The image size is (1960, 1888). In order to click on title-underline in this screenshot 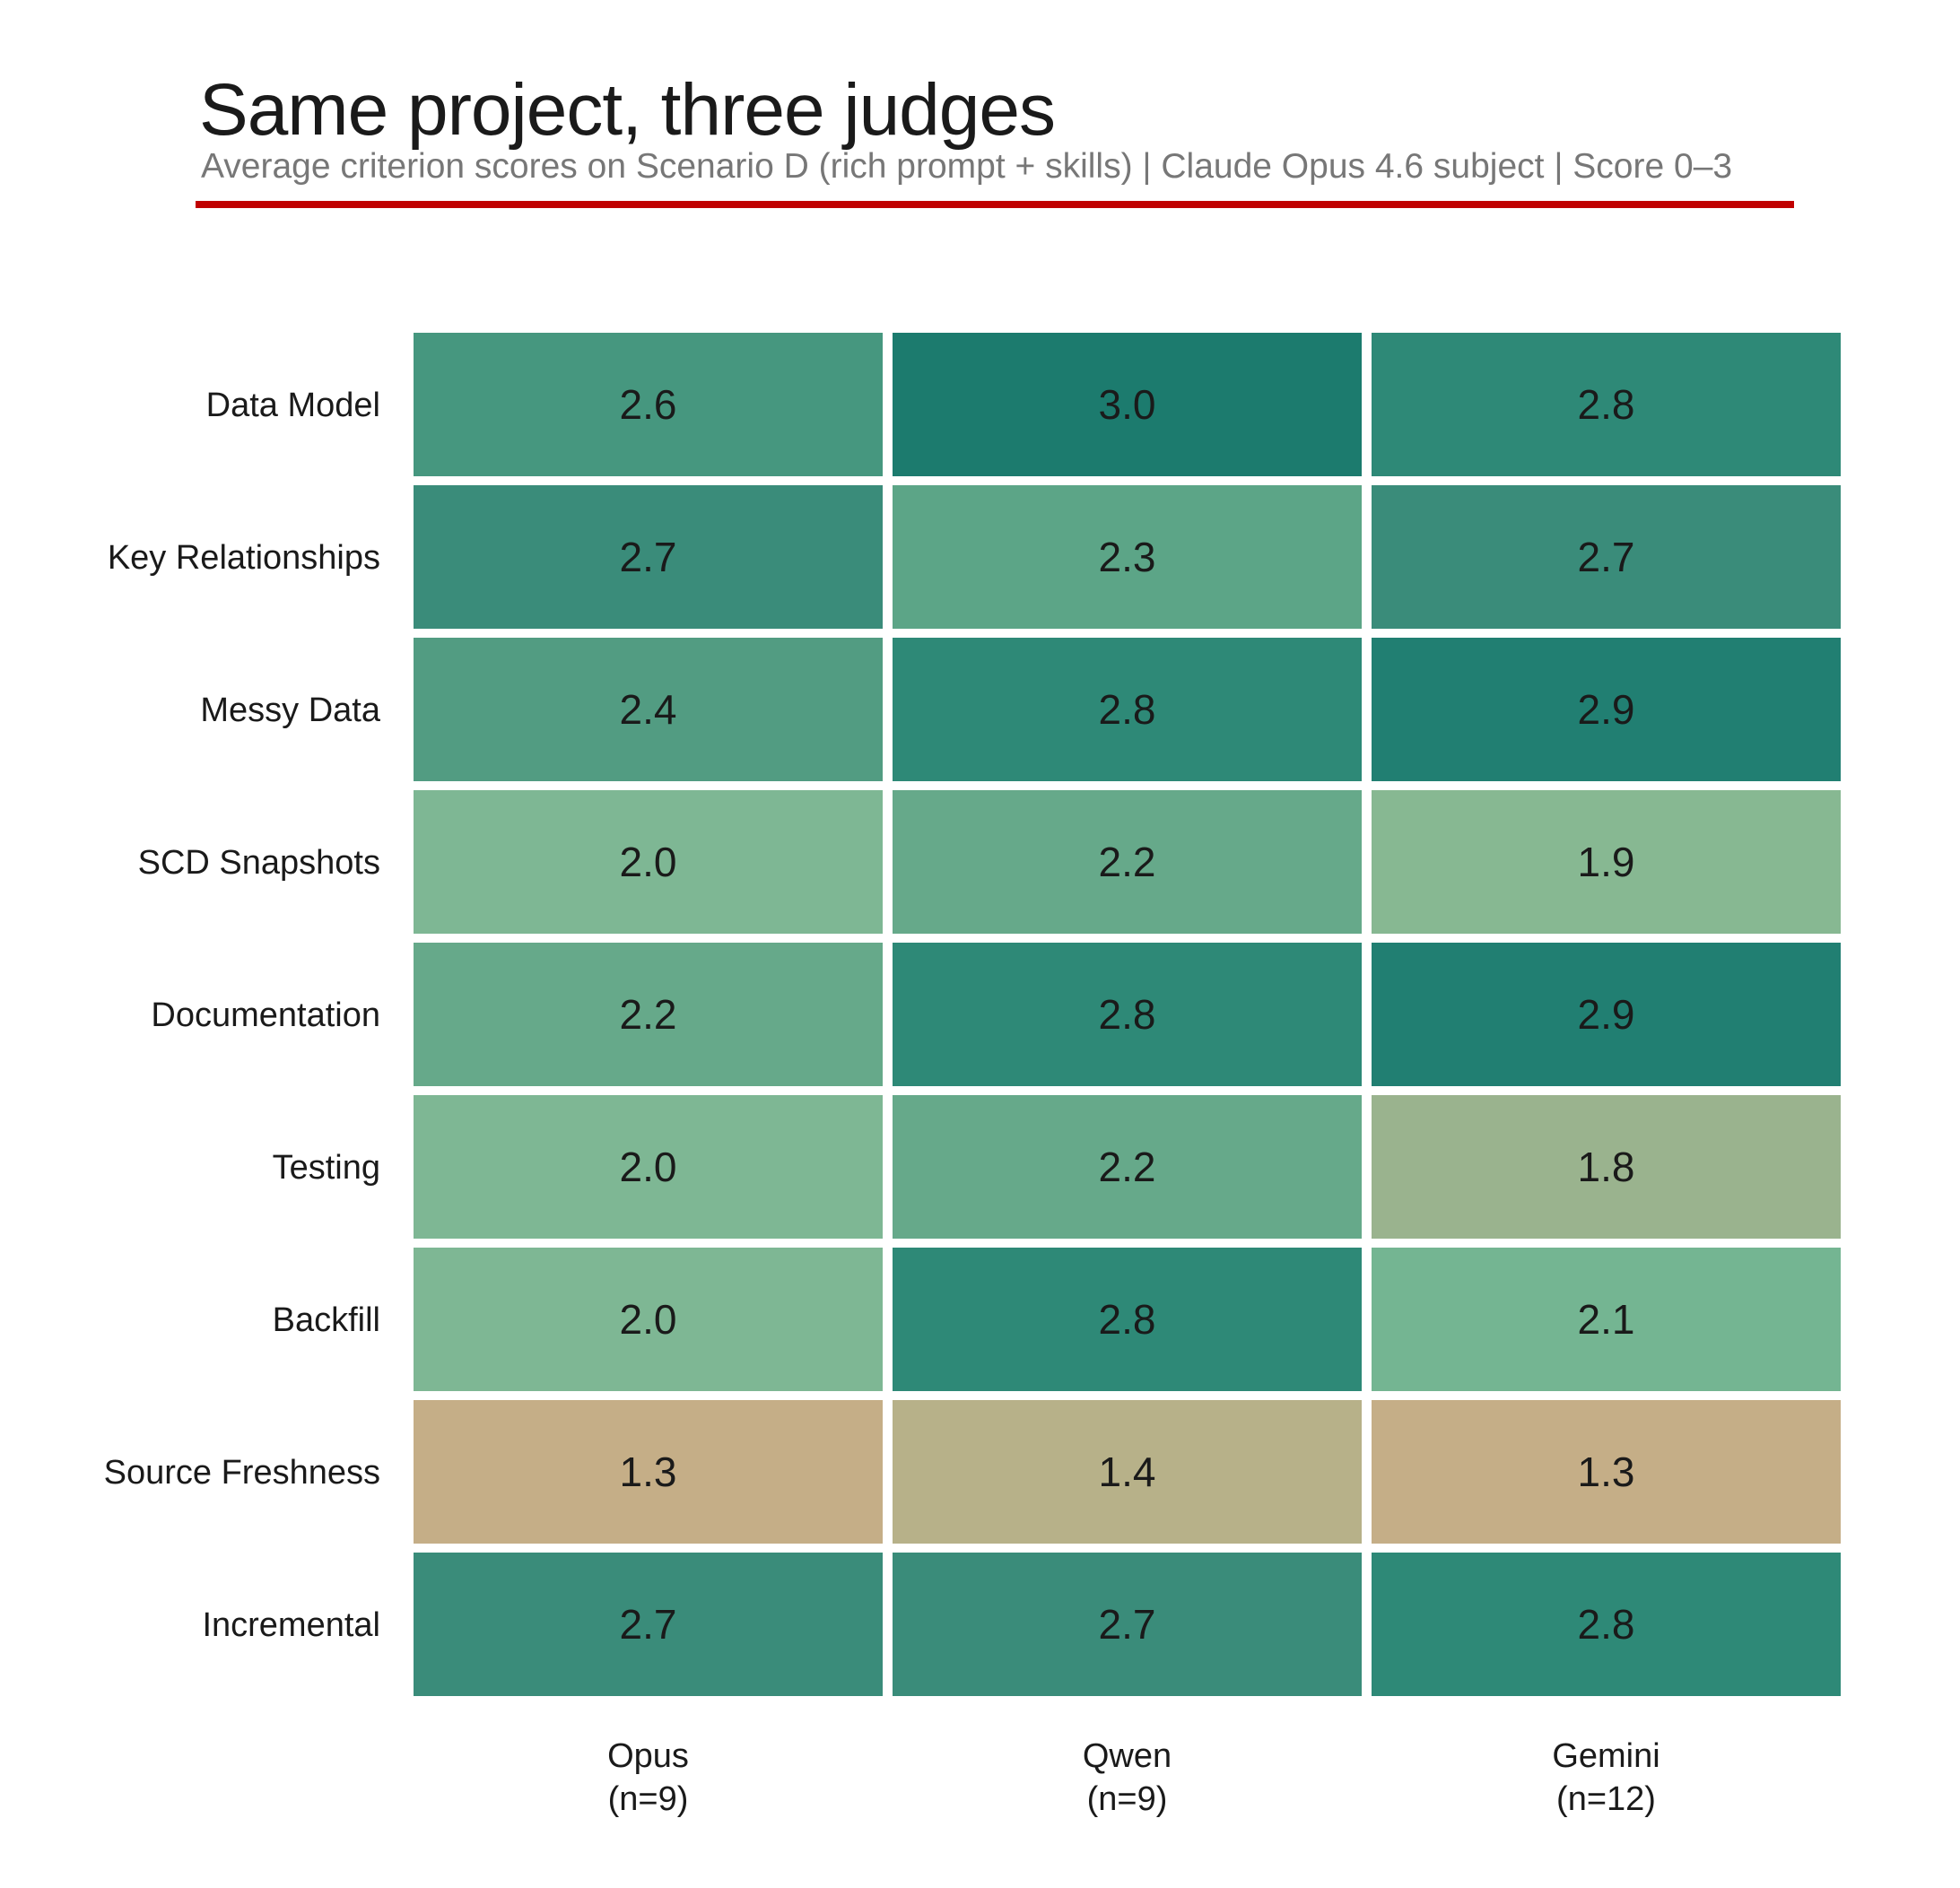, I will do `click(995, 204)`.